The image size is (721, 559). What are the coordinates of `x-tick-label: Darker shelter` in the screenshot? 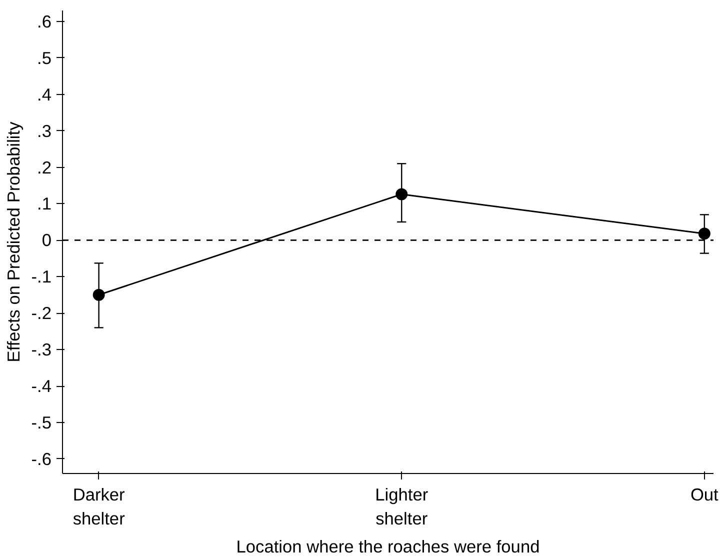 It's located at (99, 506).